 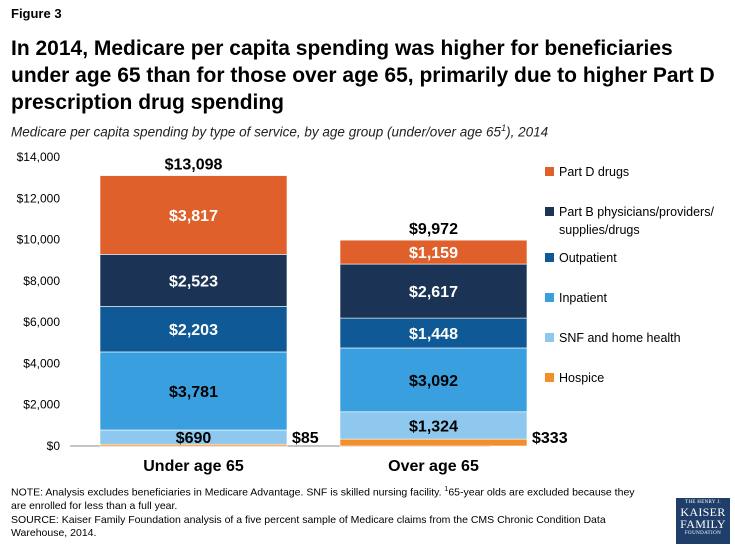 What do you see at coordinates (39, 240) in the screenshot?
I see `y-tick-label: $10,000` at bounding box center [39, 240].